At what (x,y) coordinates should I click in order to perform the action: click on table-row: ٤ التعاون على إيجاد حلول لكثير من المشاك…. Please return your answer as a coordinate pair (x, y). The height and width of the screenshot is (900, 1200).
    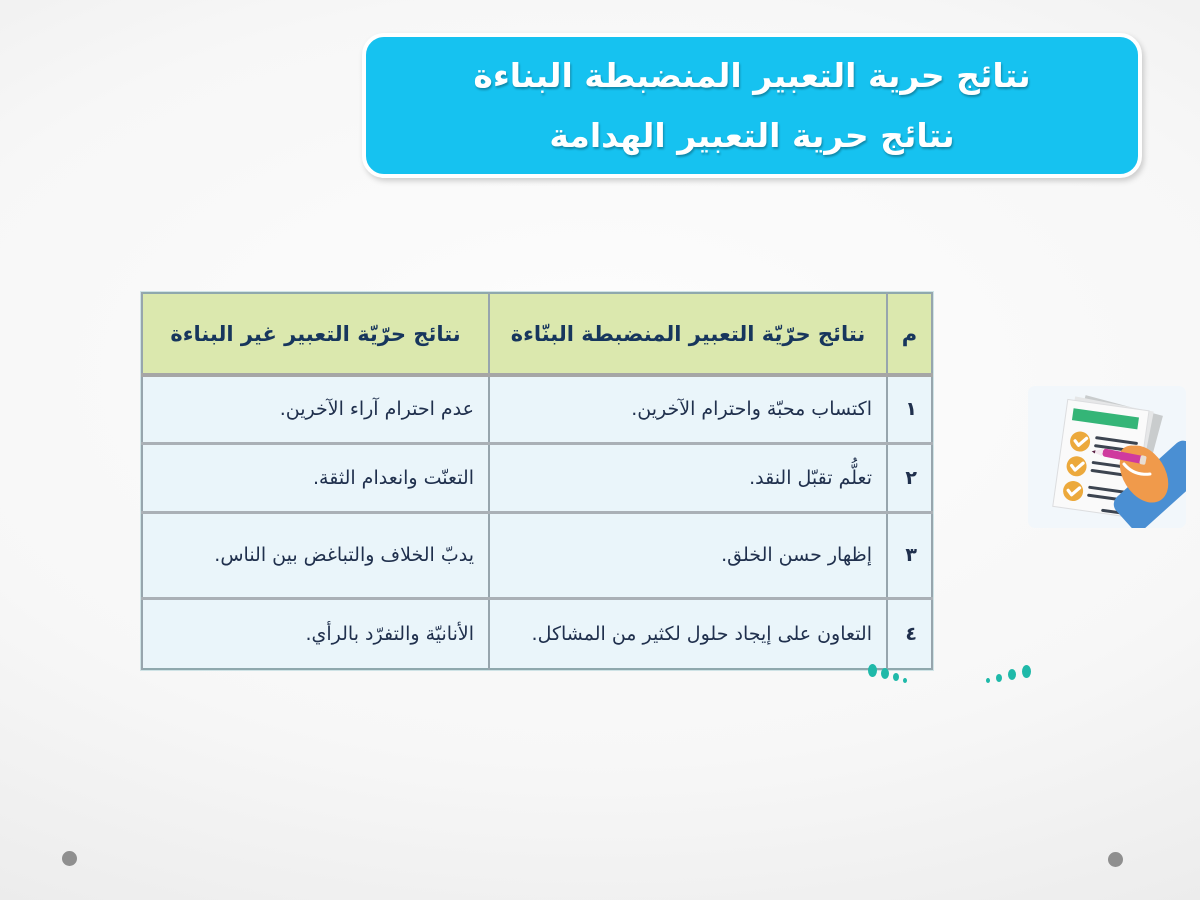
    Looking at the image, I should click on (537, 633).